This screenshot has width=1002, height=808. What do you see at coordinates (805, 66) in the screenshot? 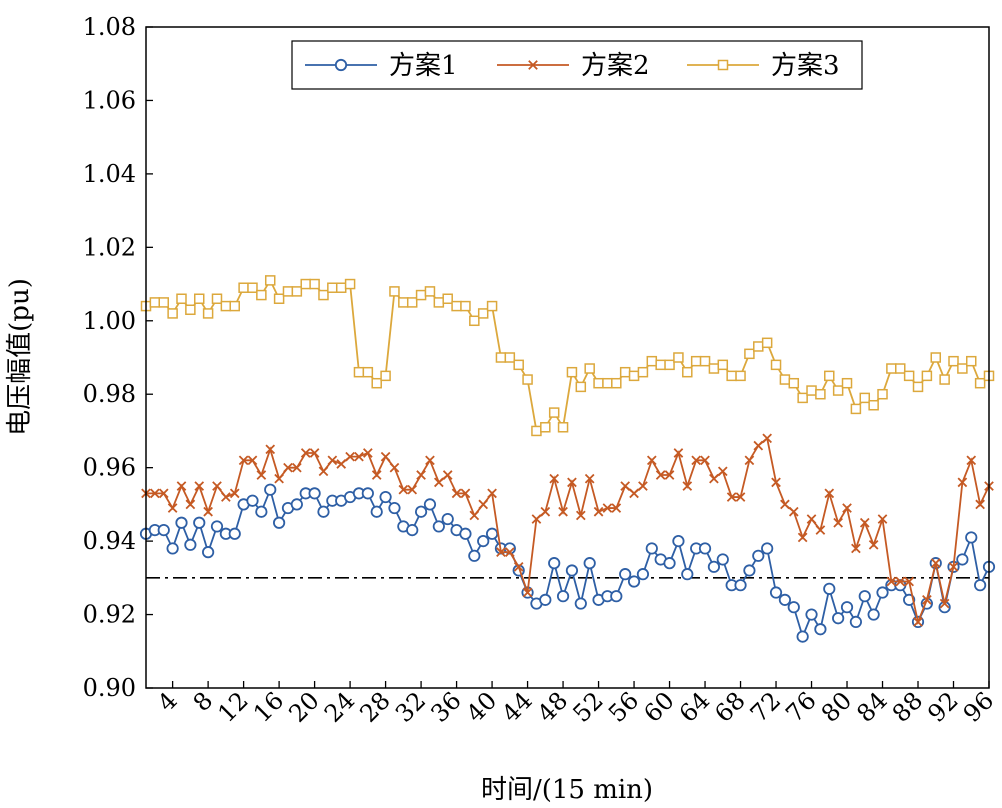
I see `legend-label-3: 方案3` at bounding box center [805, 66].